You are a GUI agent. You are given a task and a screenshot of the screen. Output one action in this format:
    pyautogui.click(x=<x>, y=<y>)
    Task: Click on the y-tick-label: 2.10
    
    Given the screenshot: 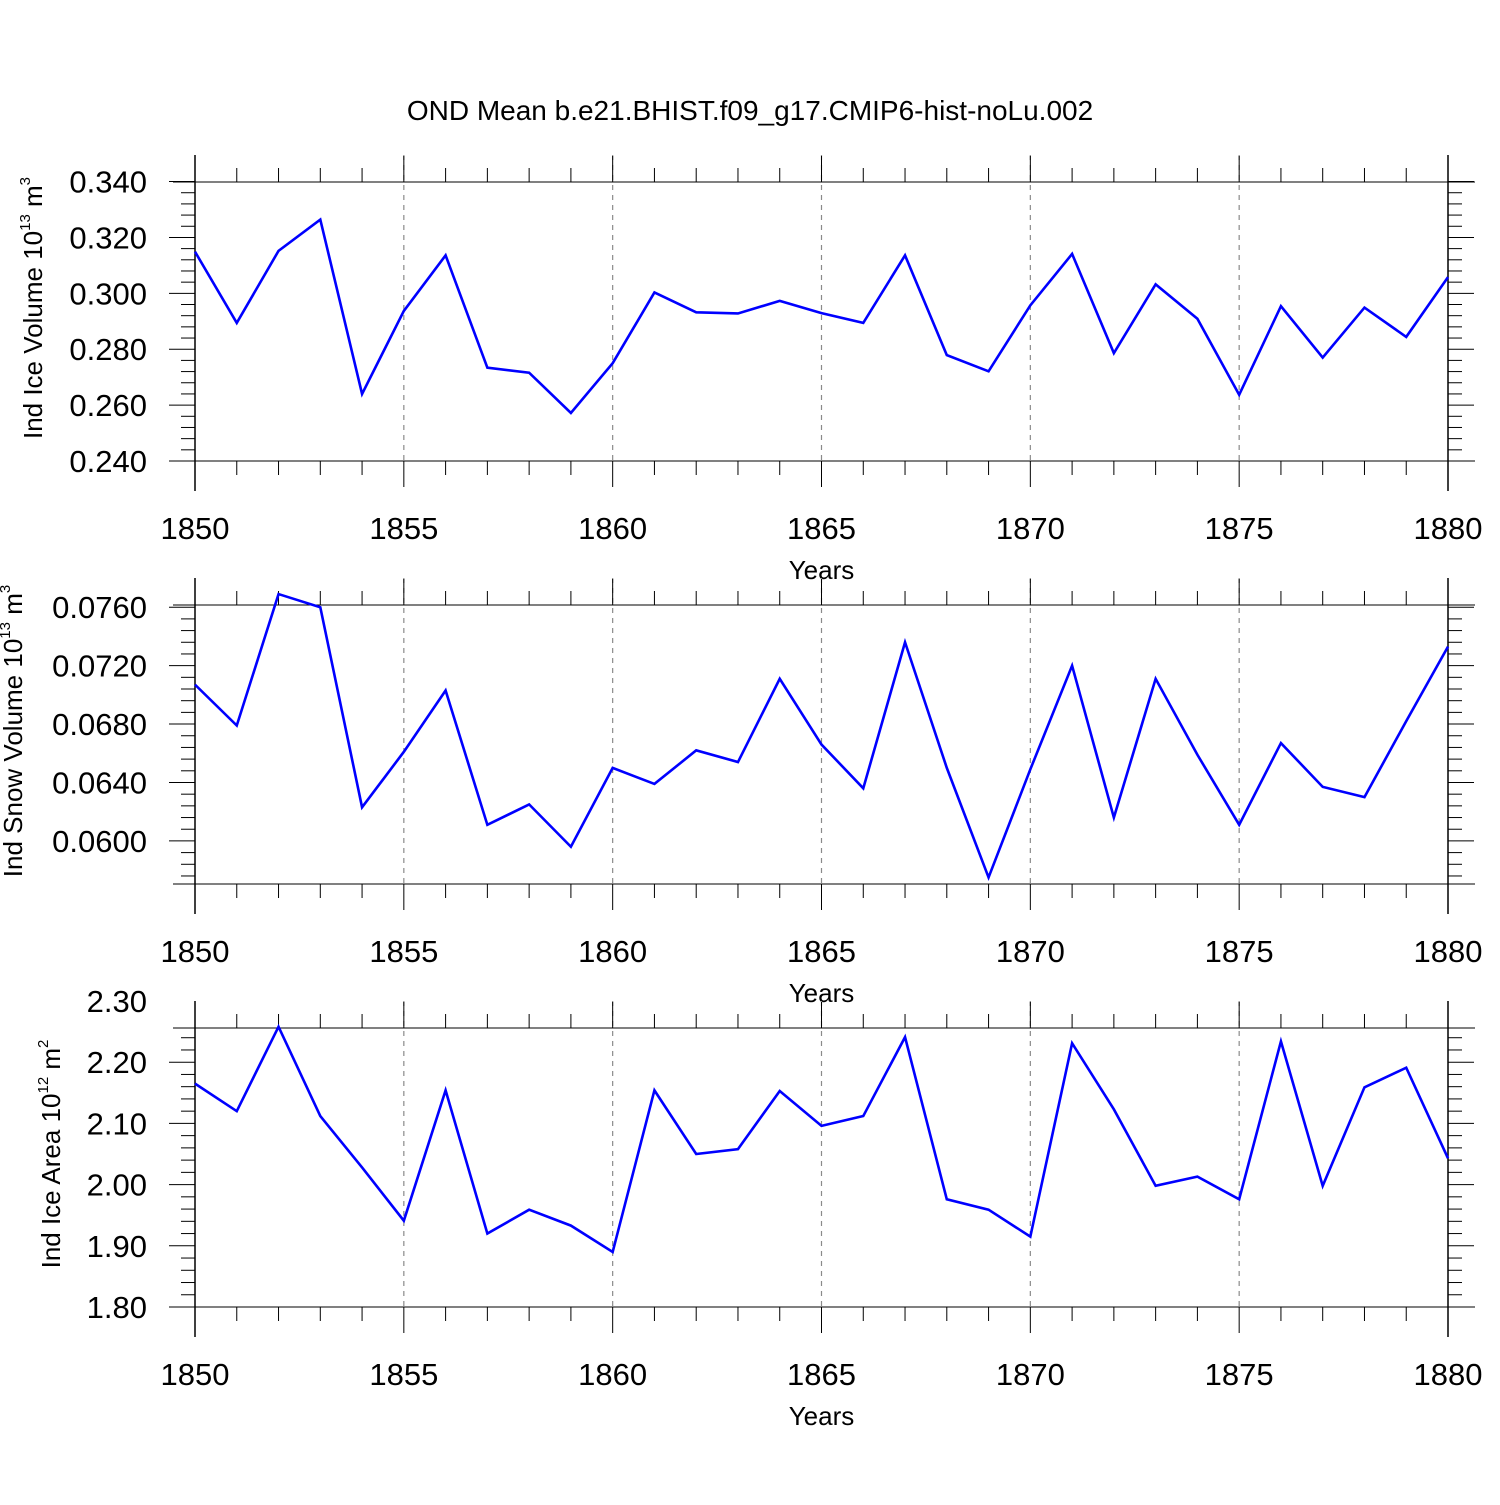 What is the action you would take?
    pyautogui.click(x=117, y=1123)
    